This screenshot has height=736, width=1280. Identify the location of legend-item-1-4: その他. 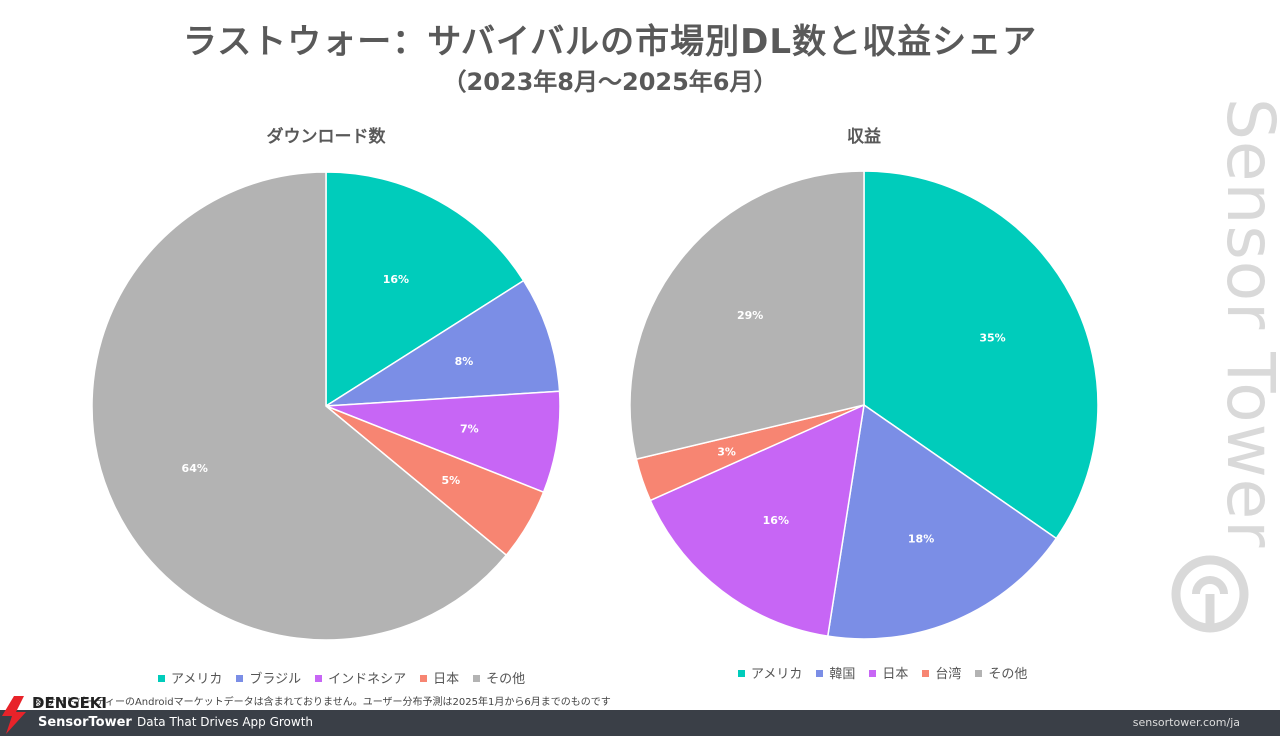
(1001, 672).